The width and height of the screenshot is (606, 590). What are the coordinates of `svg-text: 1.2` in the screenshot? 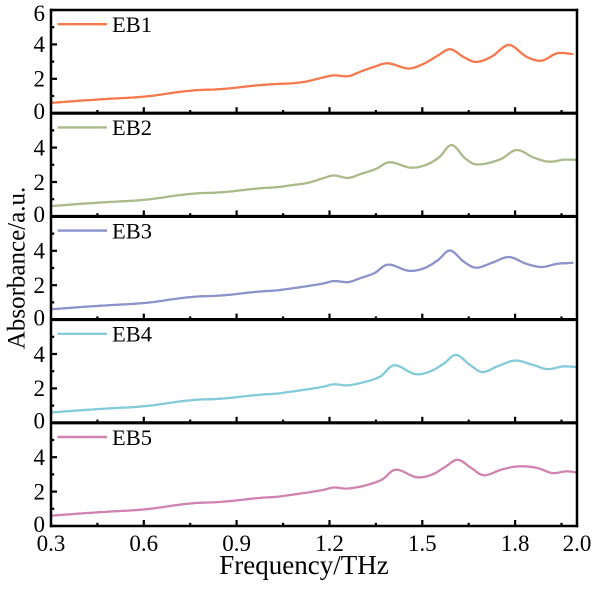 It's located at (329, 543).